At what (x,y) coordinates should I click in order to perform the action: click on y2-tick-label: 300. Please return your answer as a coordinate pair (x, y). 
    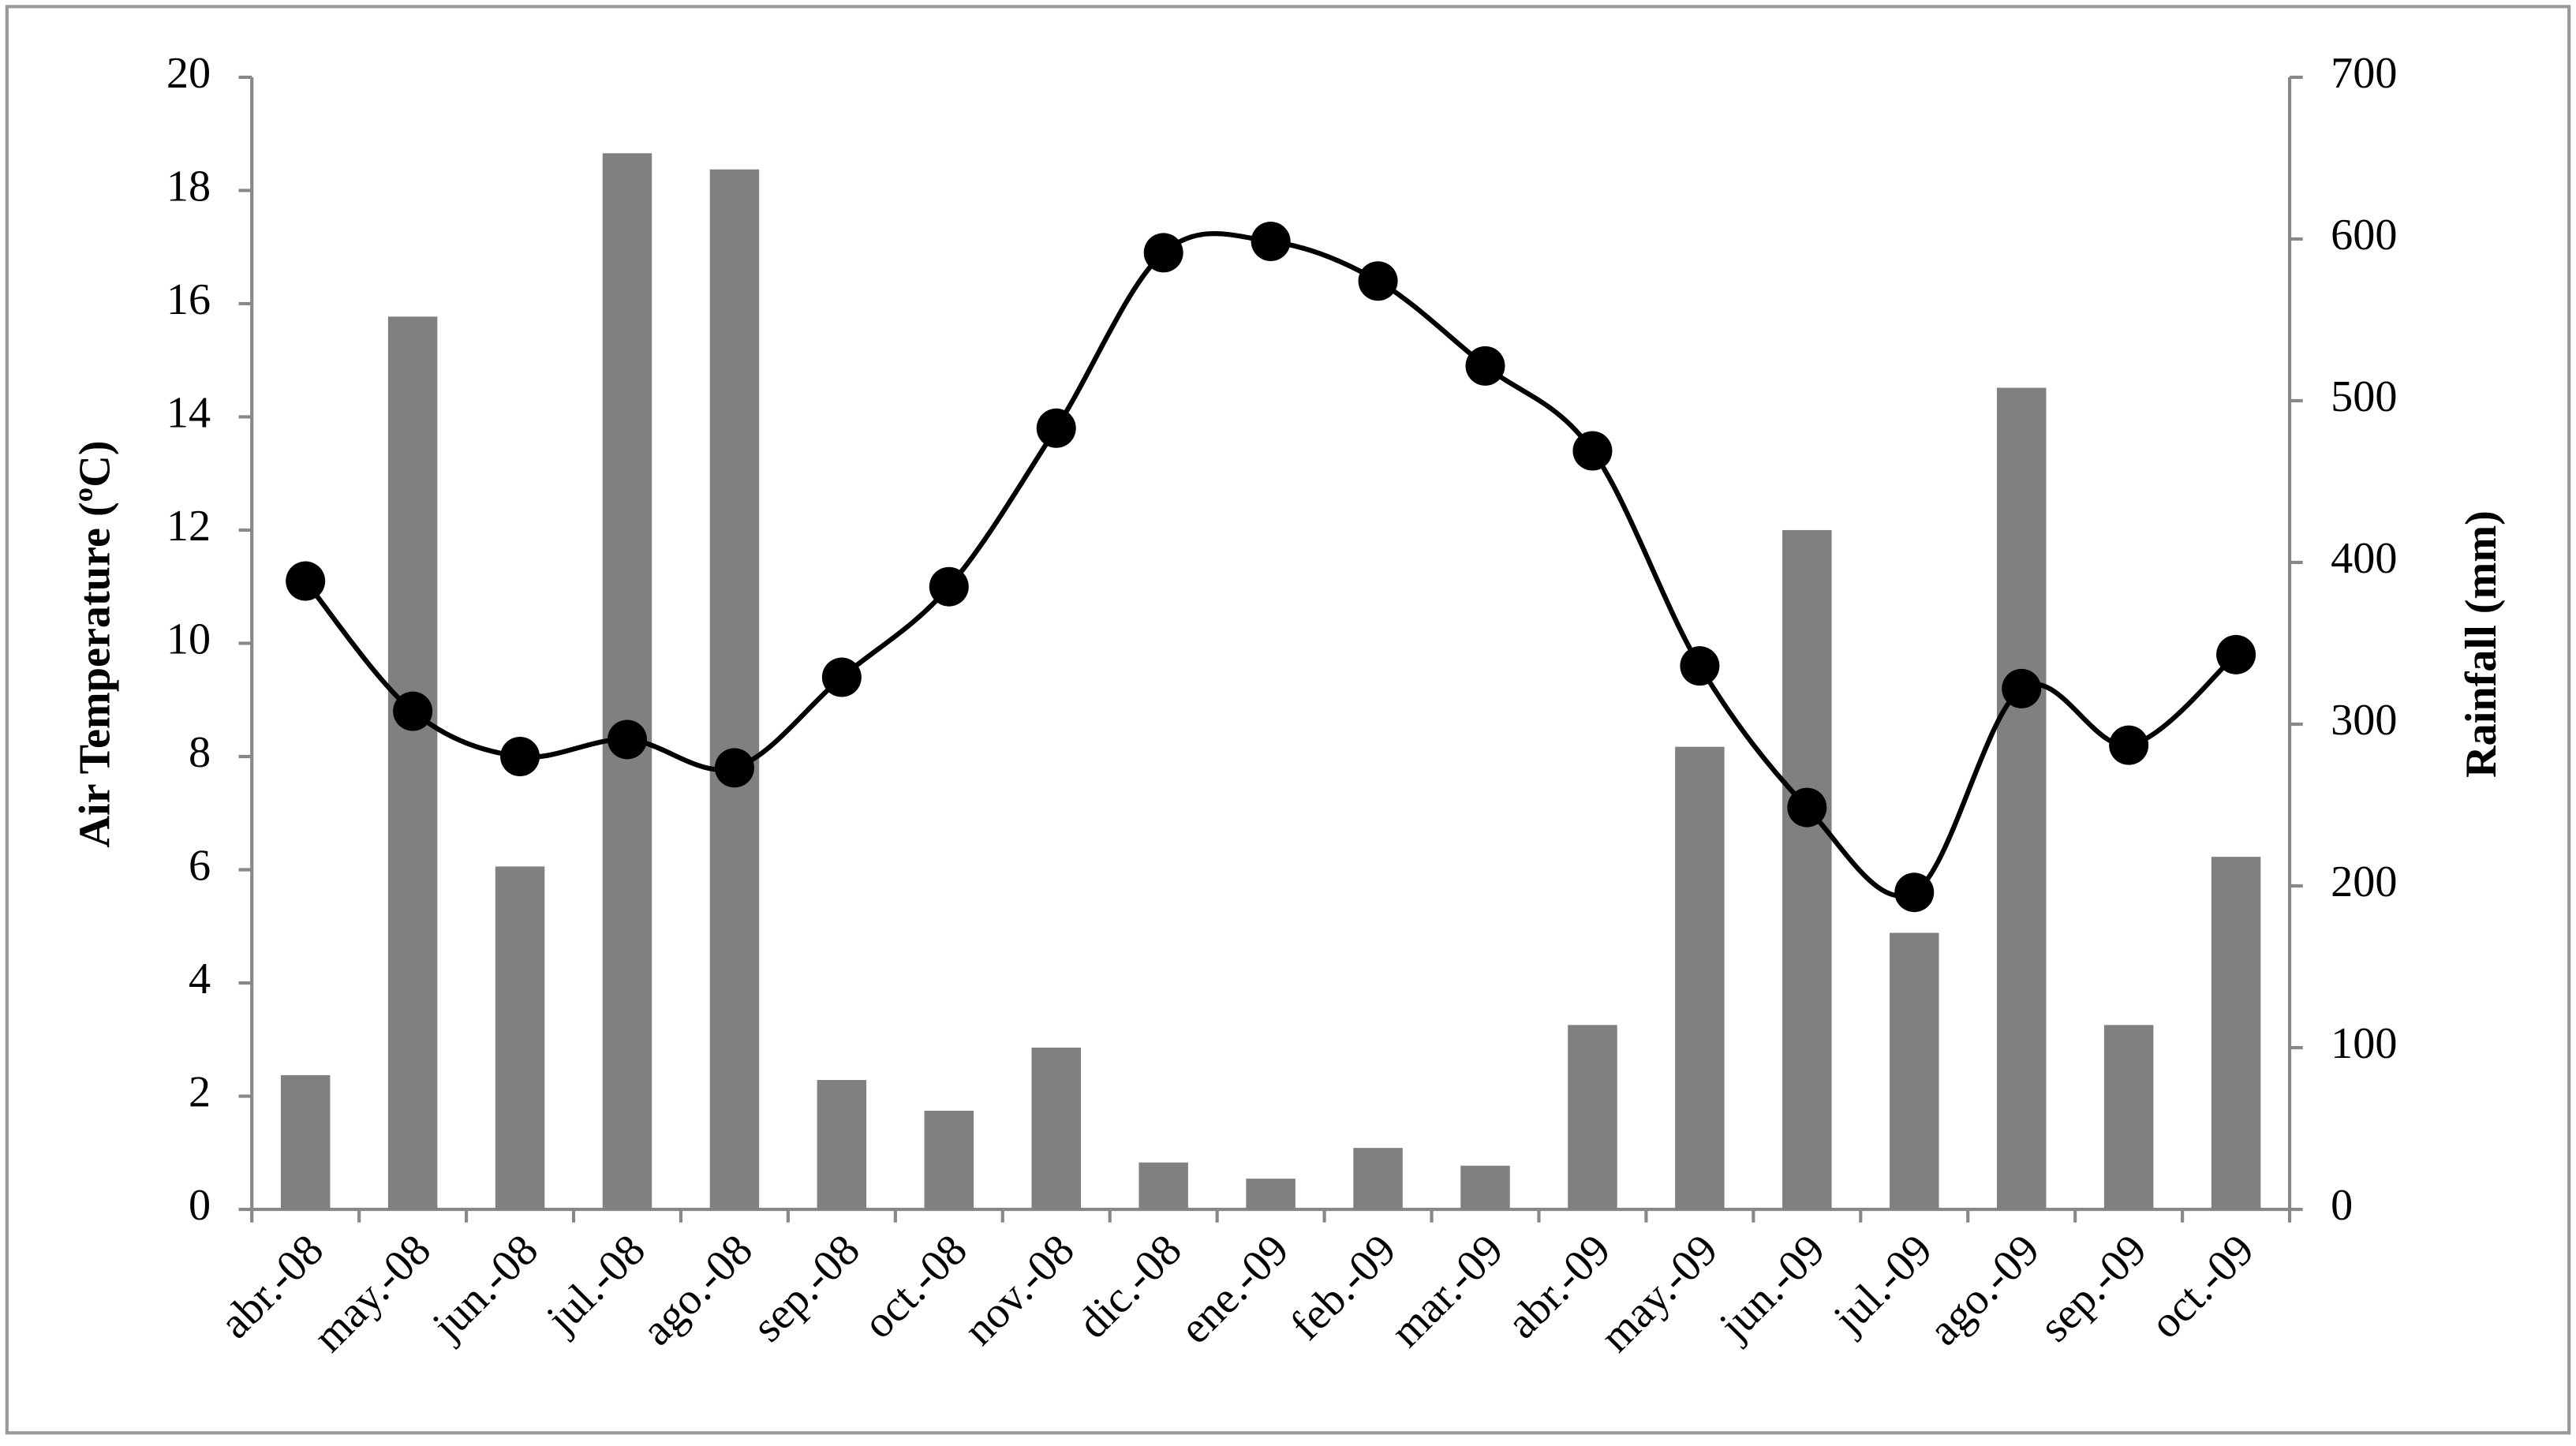
    Looking at the image, I should click on (2364, 720).